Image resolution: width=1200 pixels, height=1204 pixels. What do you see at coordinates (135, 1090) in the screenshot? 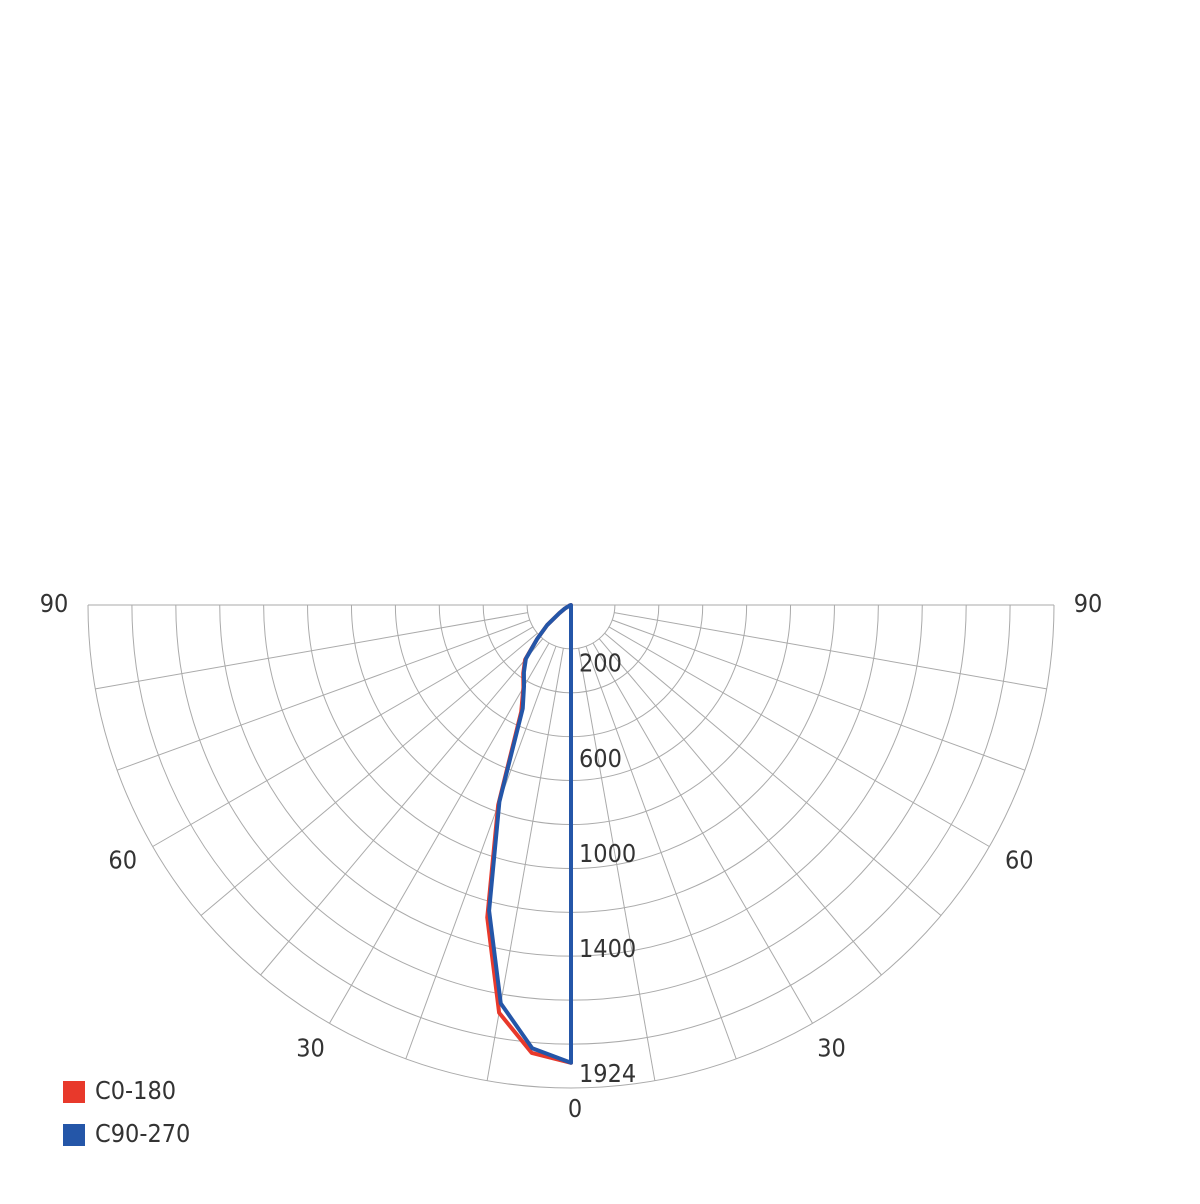
I see `legend-label: C0-180` at bounding box center [135, 1090].